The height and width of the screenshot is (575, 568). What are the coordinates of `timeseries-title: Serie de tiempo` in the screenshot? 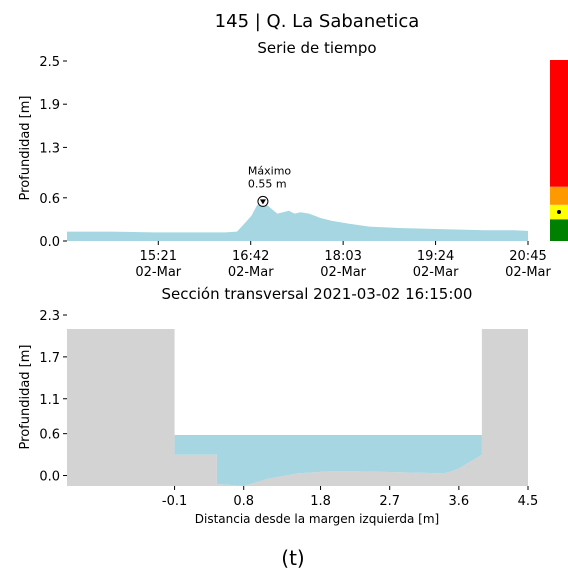 It's located at (316, 48).